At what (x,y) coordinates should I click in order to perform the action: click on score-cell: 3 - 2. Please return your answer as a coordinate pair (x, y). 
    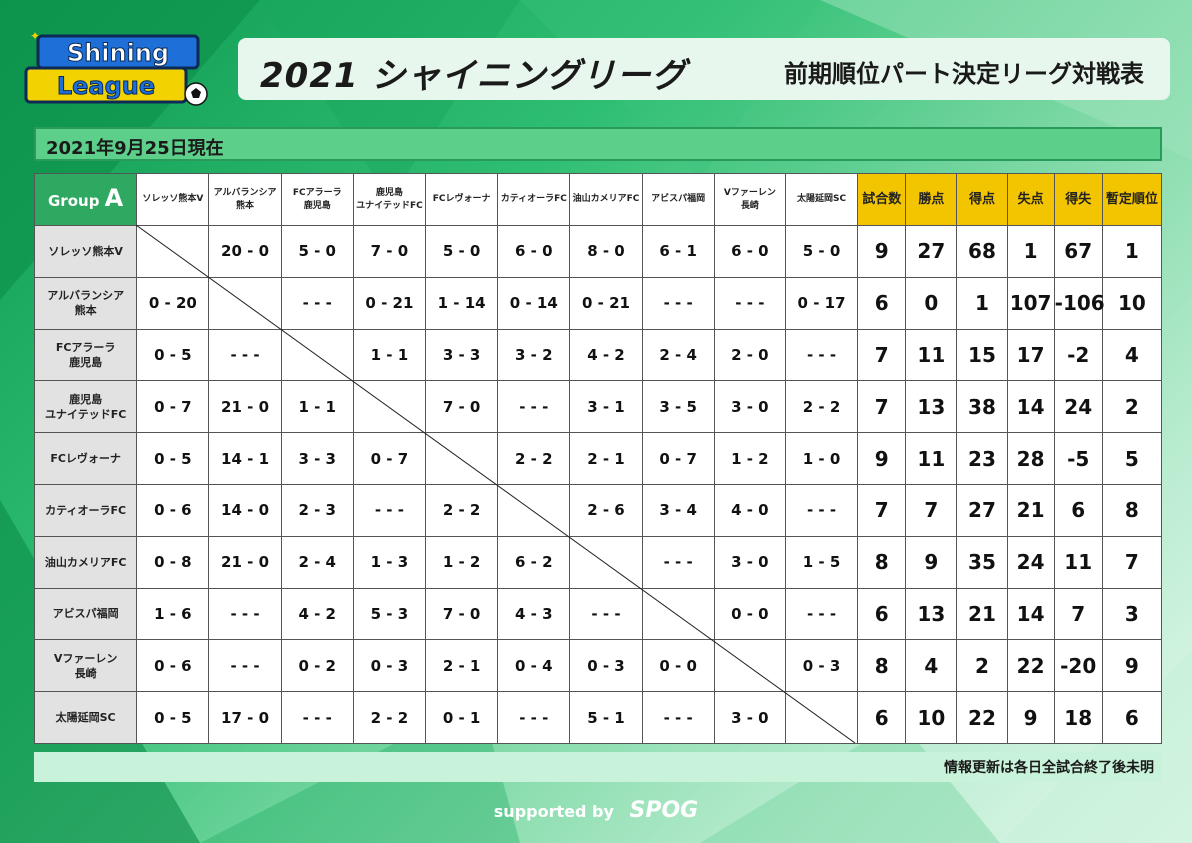
    Looking at the image, I should click on (534, 355).